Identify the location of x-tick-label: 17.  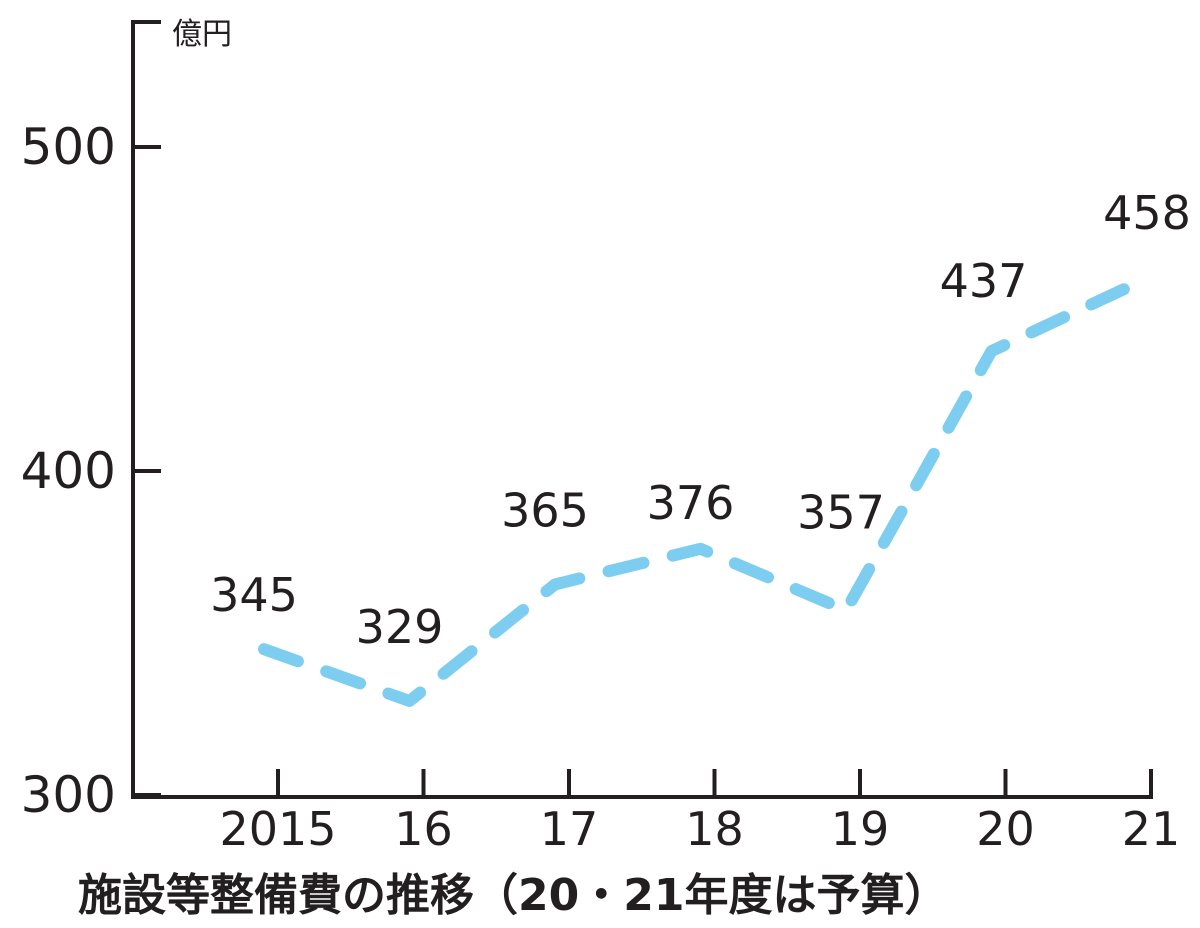
(569, 829).